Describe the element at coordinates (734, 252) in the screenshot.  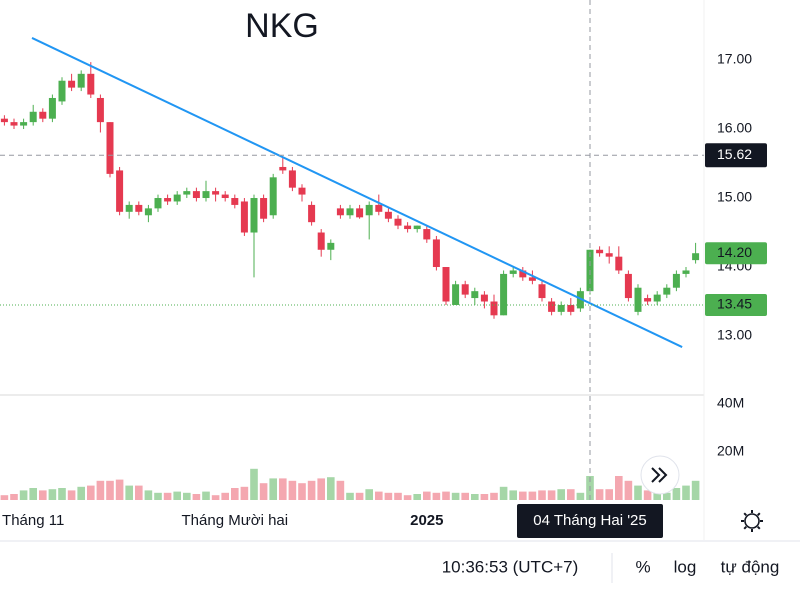
I see `price-label: 14.20` at that location.